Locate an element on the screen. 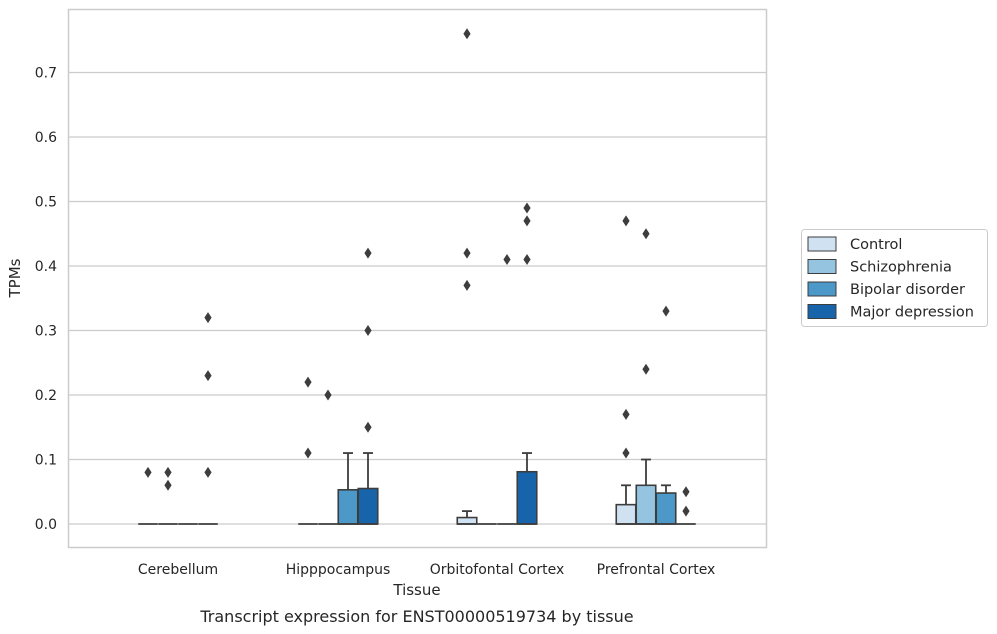  x-tick-label: Orbitofontal Cortex is located at coordinates (497, 570).